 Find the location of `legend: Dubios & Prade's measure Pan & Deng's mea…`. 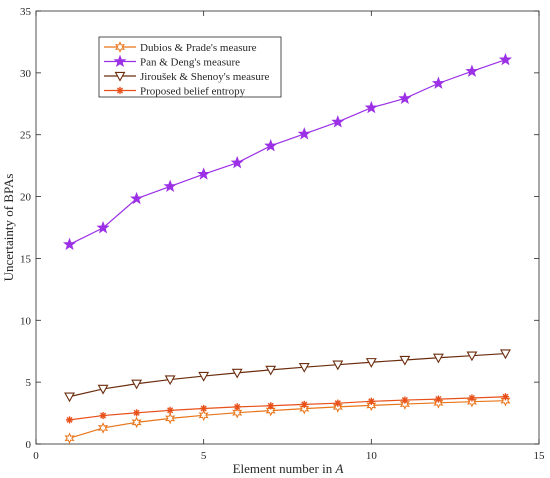

legend: Dubios & Prade's measure Pan & Deng's mea… is located at coordinates (190, 67).